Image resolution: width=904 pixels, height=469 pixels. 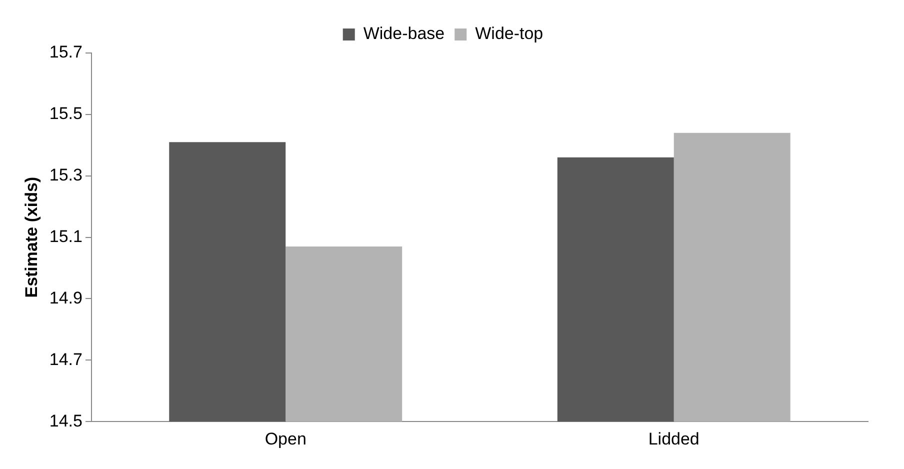 What do you see at coordinates (65, 175) in the screenshot?
I see `y-tick-label: 15.3` at bounding box center [65, 175].